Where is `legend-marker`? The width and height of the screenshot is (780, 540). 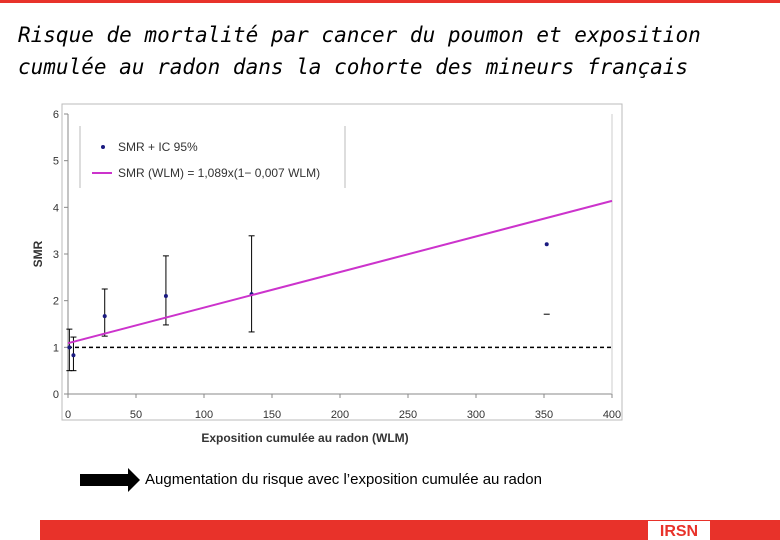 legend-marker is located at coordinates (103, 147).